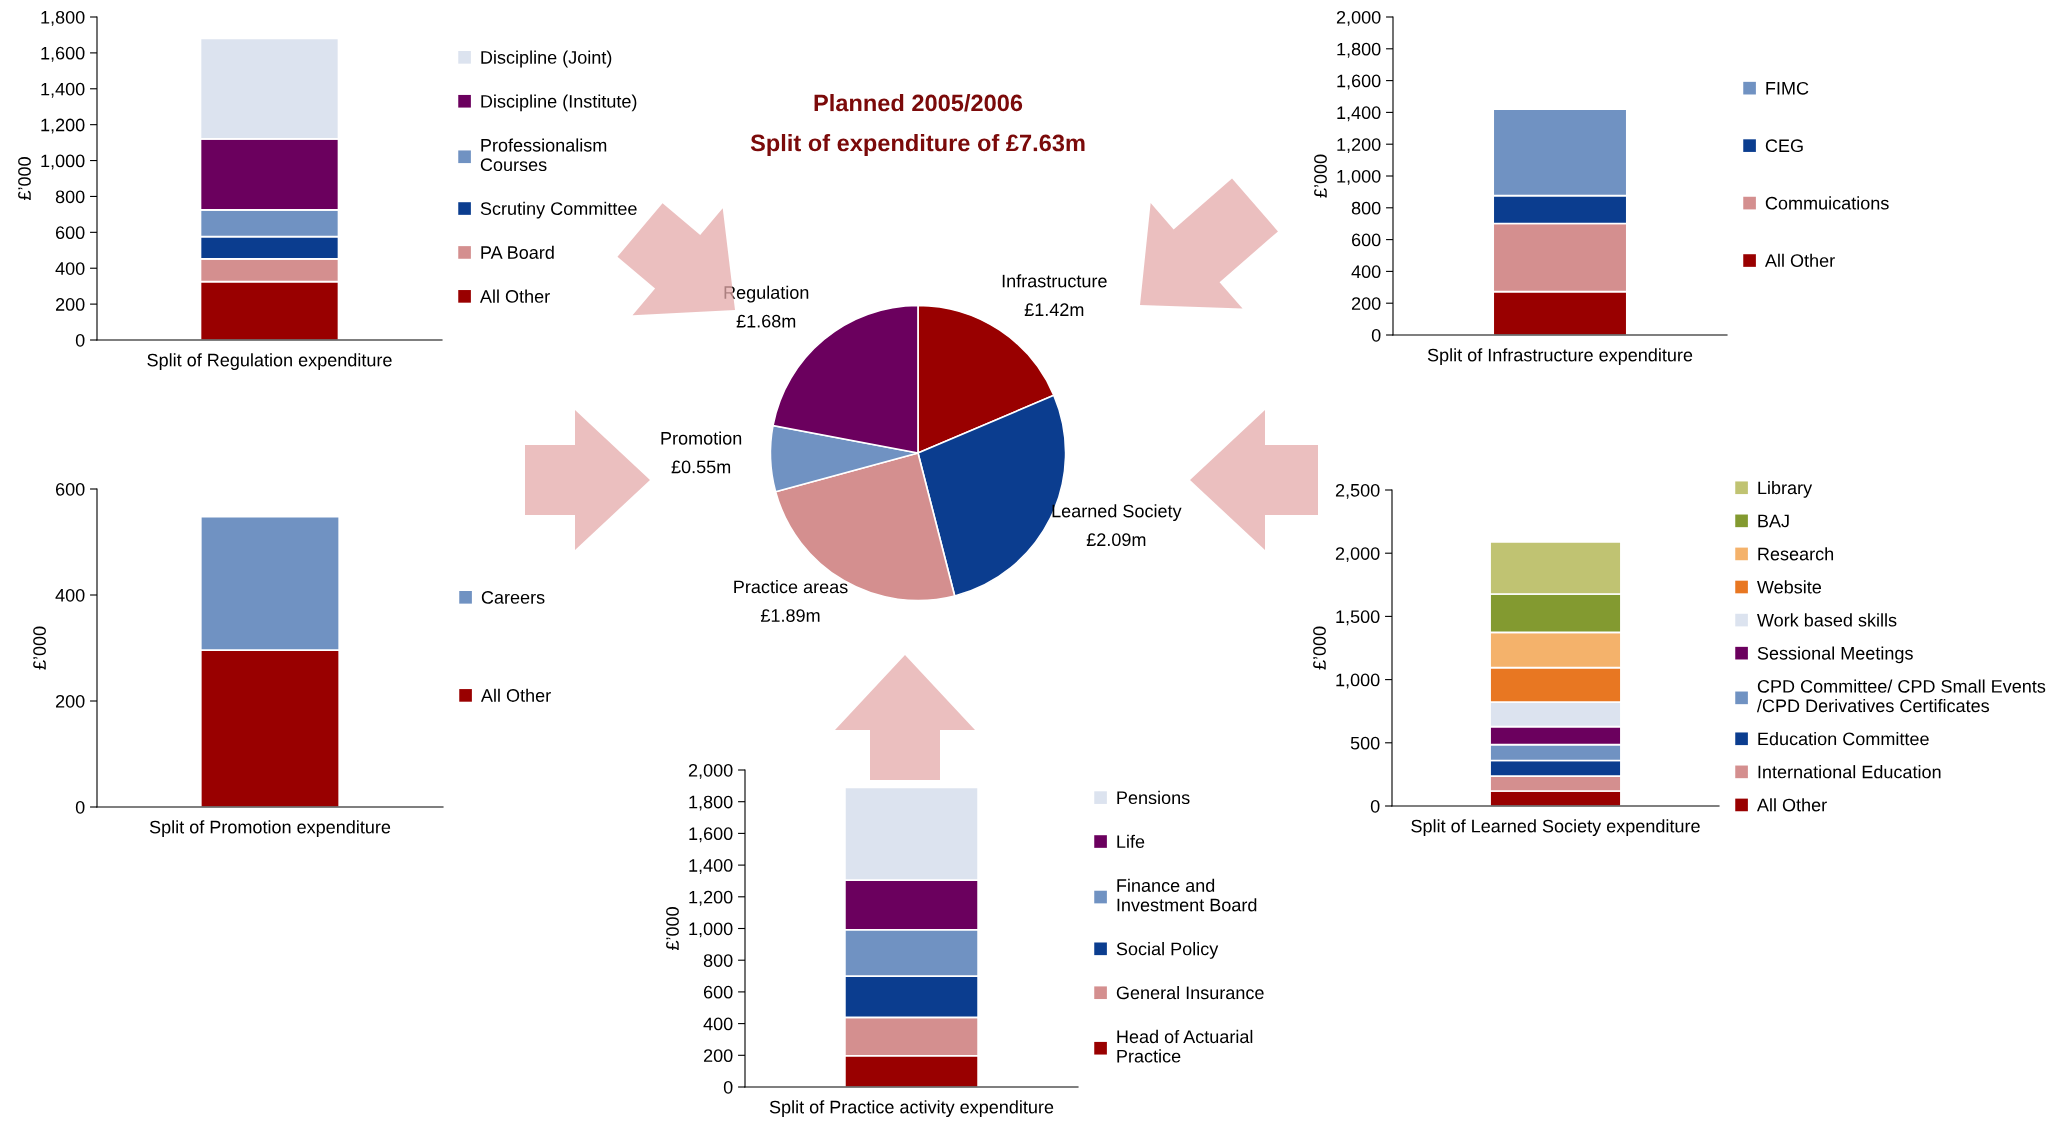 This screenshot has height=1126, width=2051. I want to click on slice-label: Promotion, so click(701, 438).